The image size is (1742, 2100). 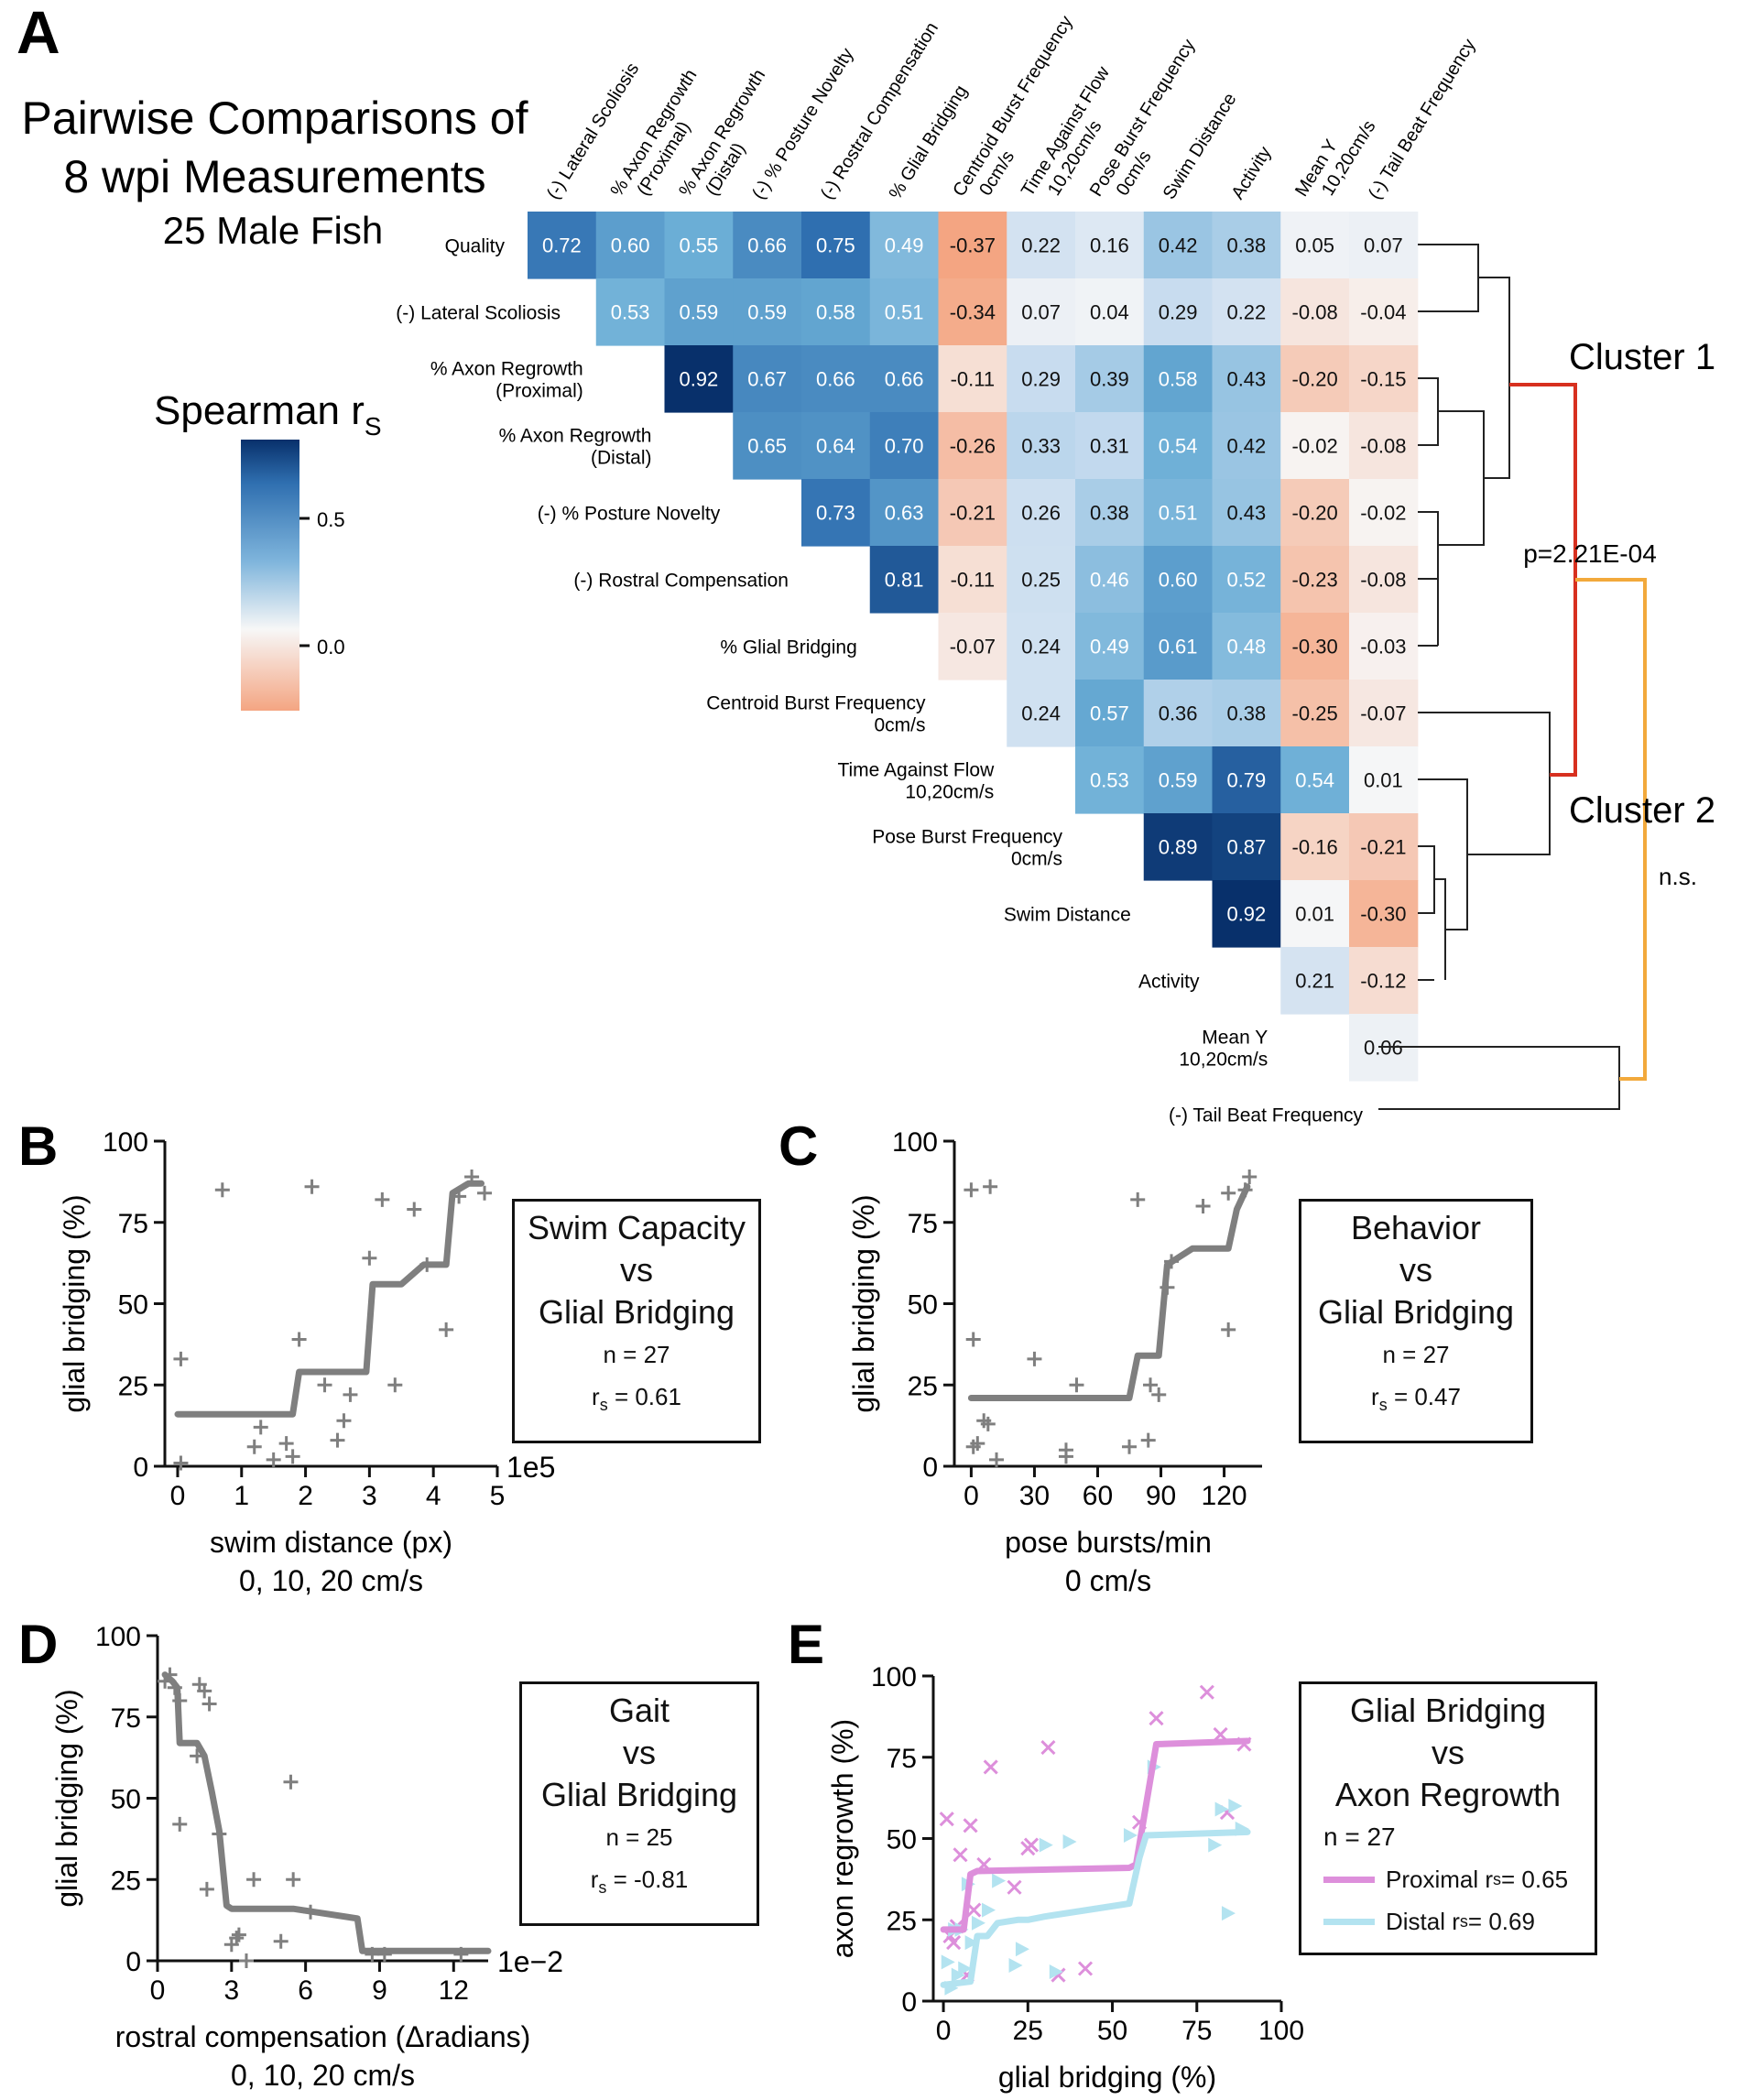 What do you see at coordinates (1067, 915) in the screenshot?
I see `row-label-line: Swim Distance` at bounding box center [1067, 915].